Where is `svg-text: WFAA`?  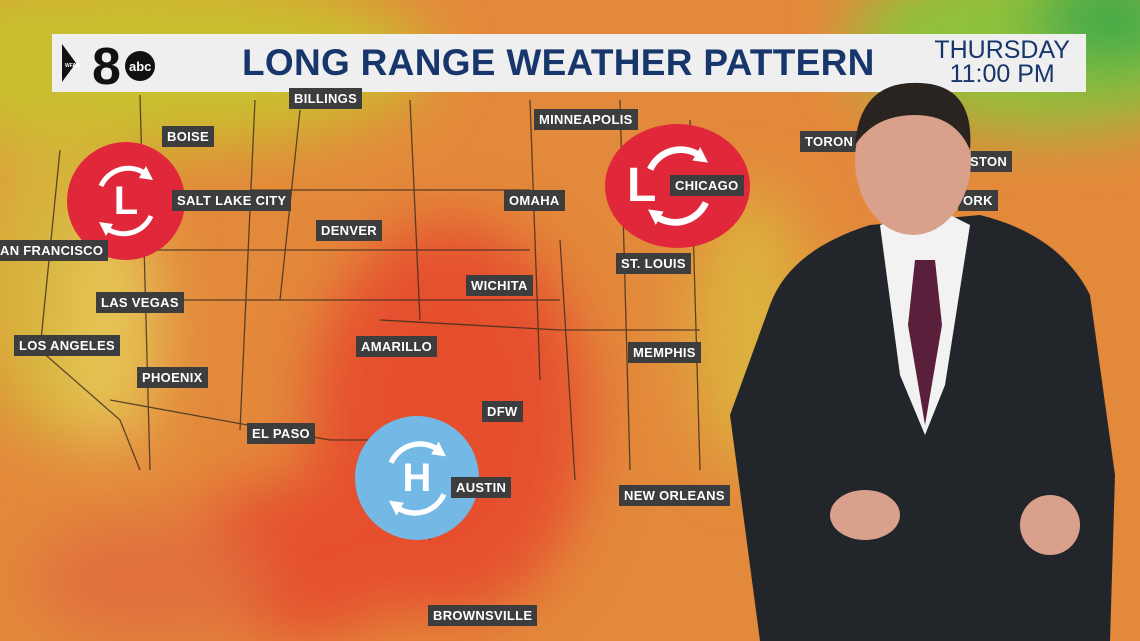
svg-text: WFAA is located at coordinates (72, 66).